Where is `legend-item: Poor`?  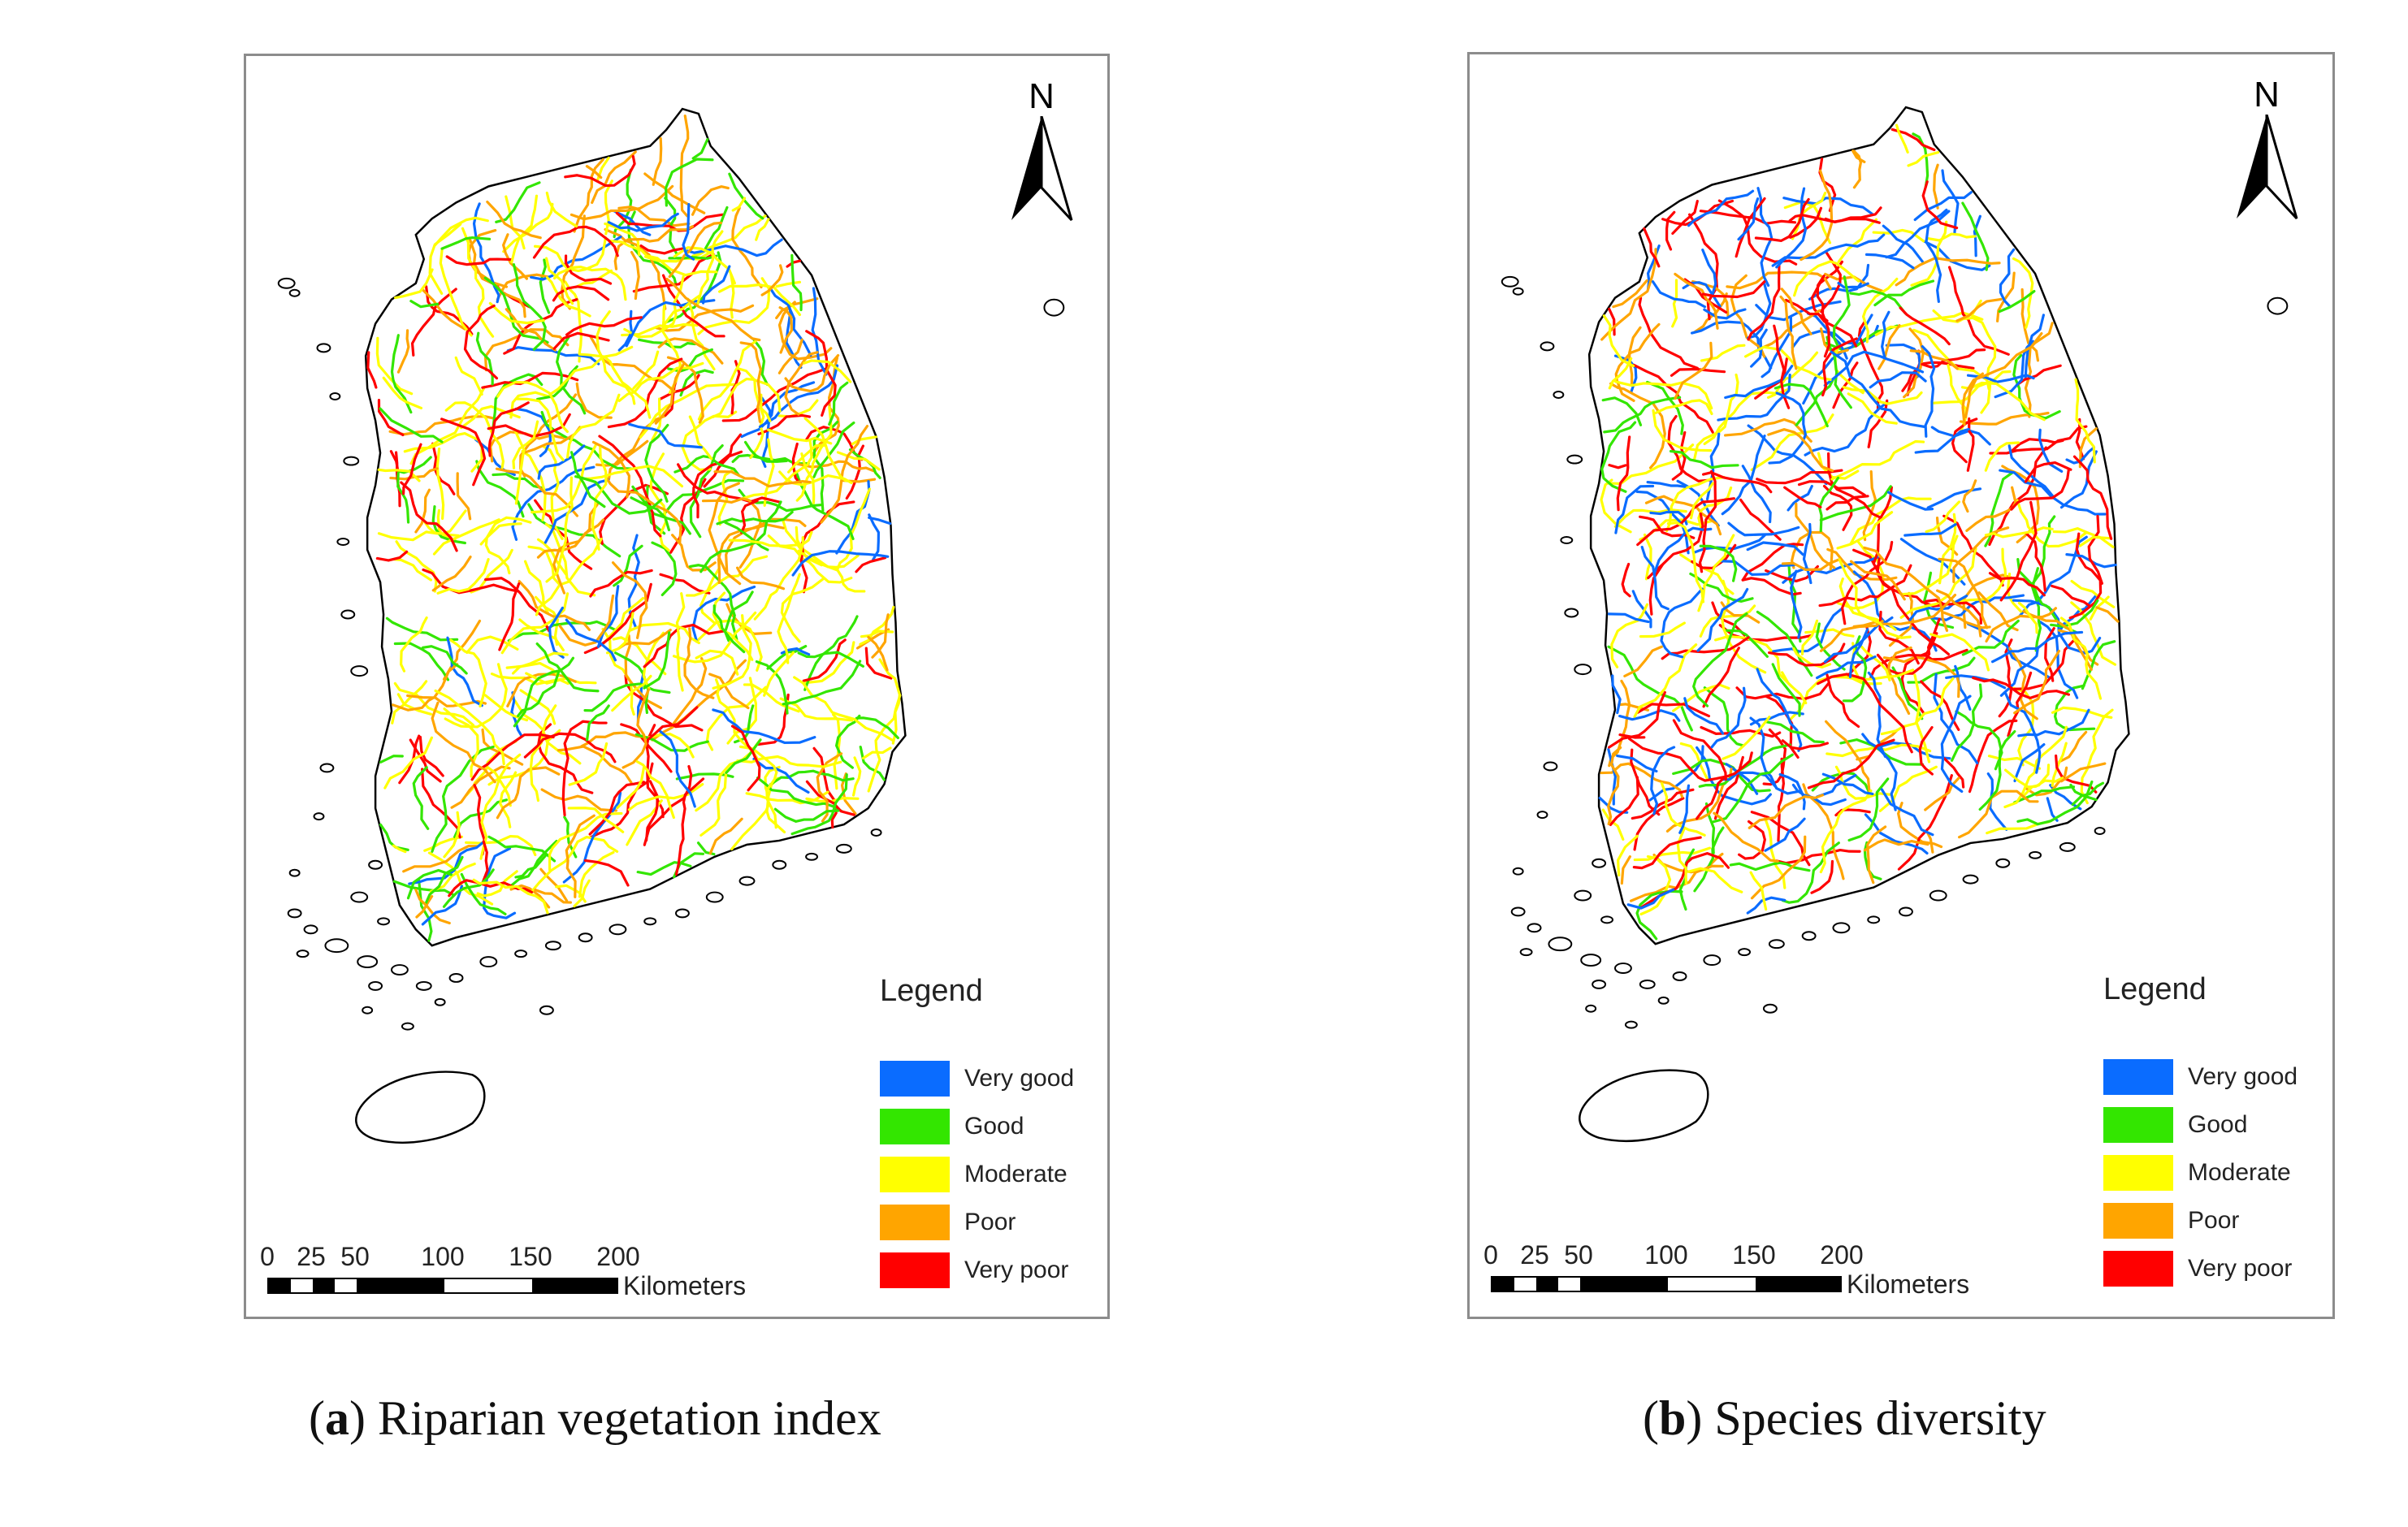 legend-item: Poor is located at coordinates (2217, 1220).